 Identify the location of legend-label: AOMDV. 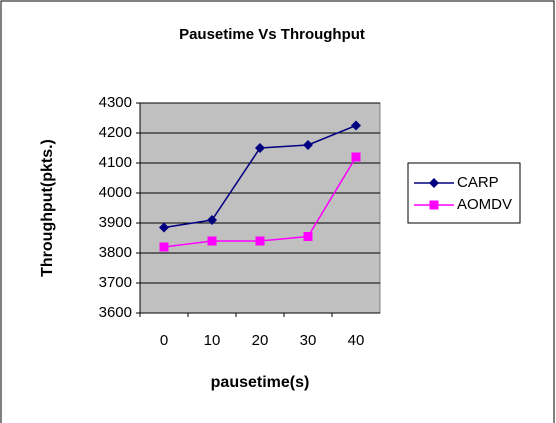
(484, 204).